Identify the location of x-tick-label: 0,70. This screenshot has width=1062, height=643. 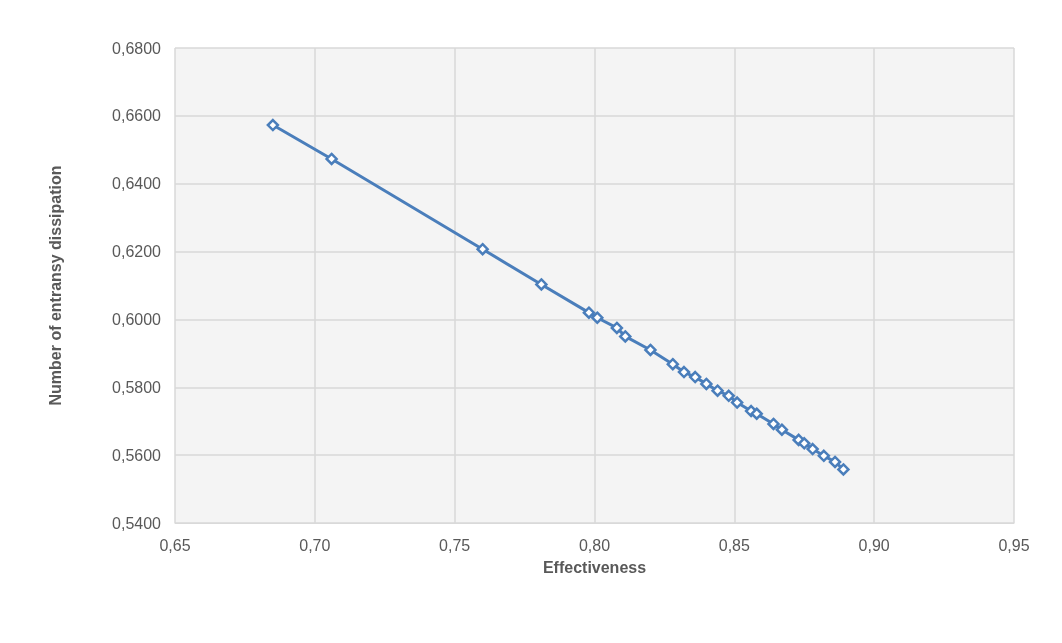
(315, 545).